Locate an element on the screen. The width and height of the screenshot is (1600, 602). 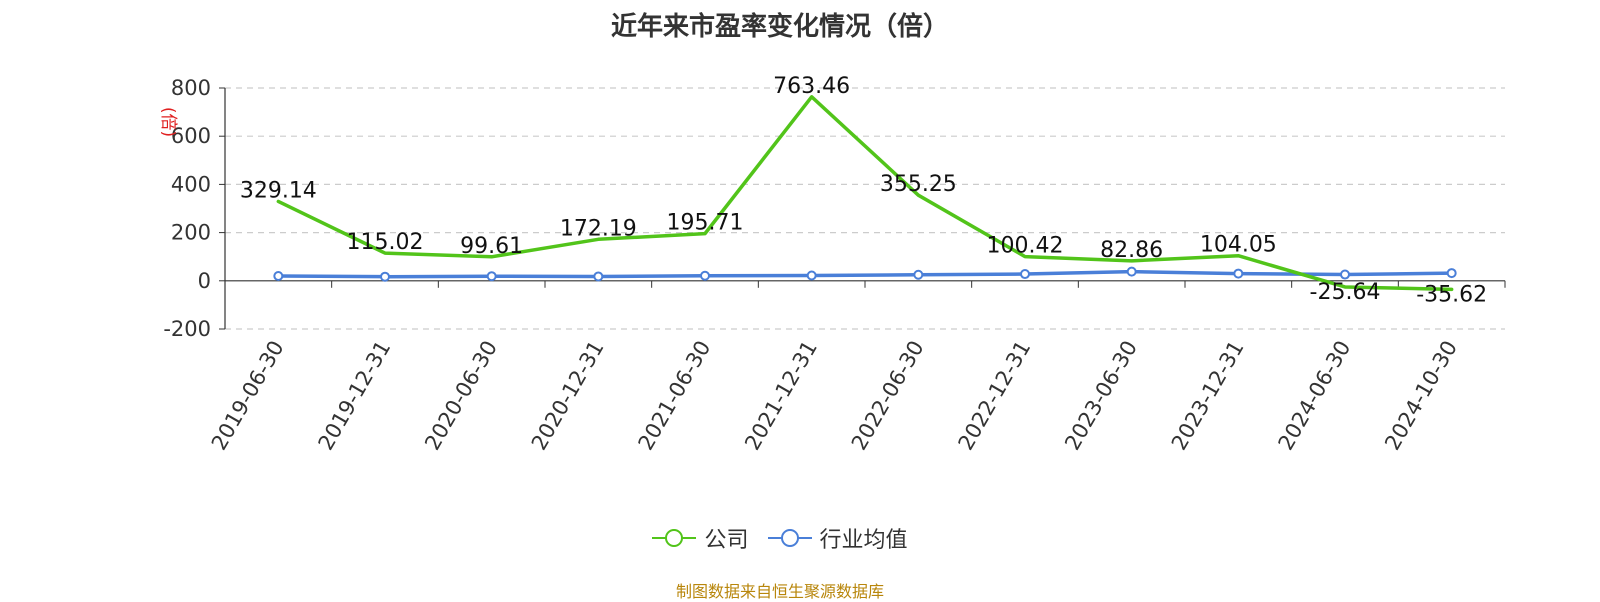
x-tick-label: 2024-10-30 is located at coordinates (1421, 396).